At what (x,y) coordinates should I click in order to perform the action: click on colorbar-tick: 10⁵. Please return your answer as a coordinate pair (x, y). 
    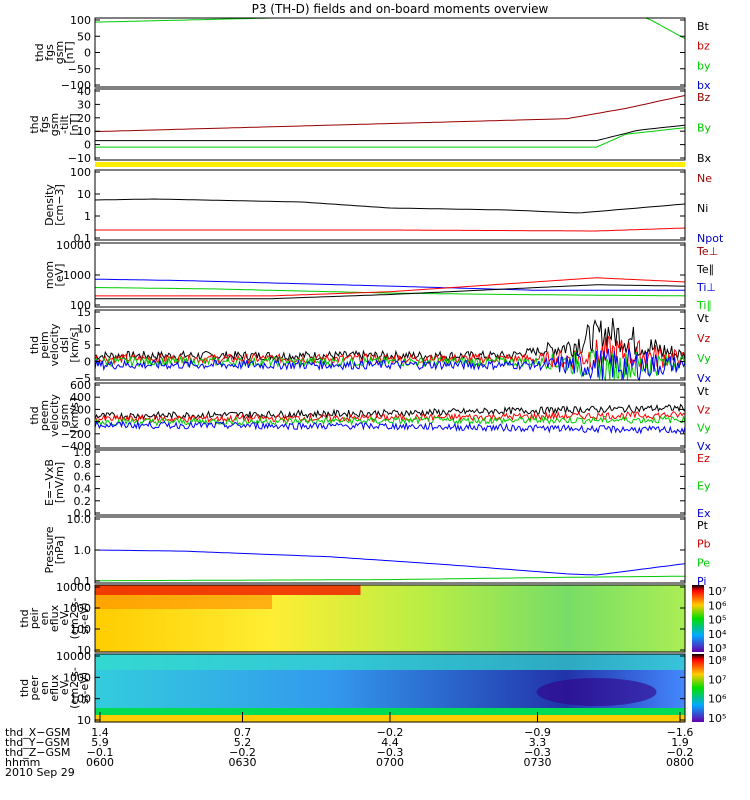
    Looking at the image, I should click on (717, 718).